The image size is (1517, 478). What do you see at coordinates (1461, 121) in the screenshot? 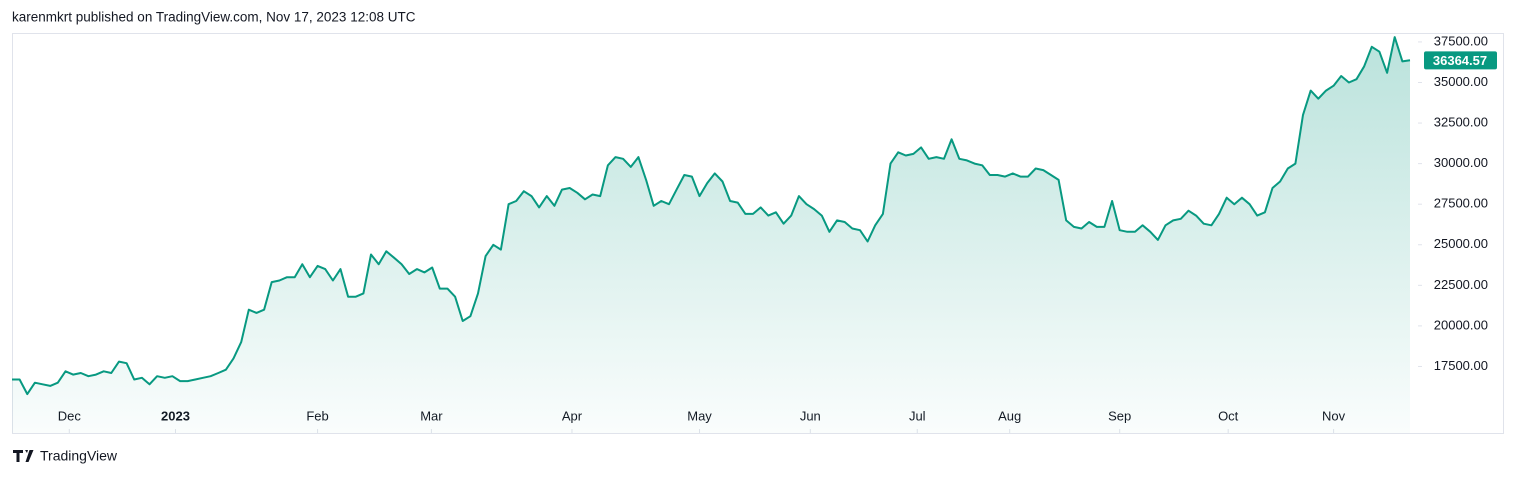
I see `y-tick-label: 32500.00` at bounding box center [1461, 121].